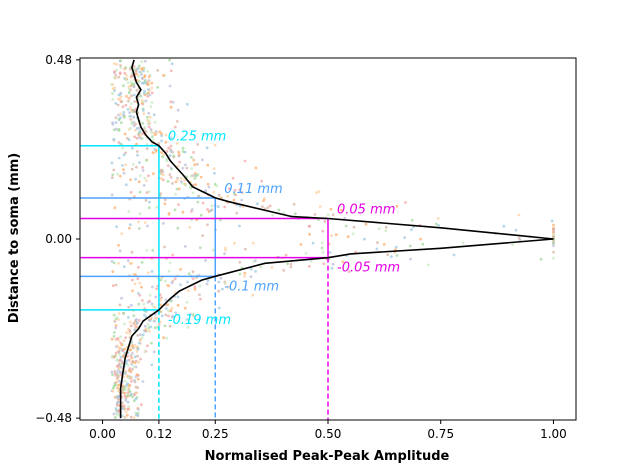  Describe the element at coordinates (251, 286) in the screenshot. I see `crossing-label: -0.1 mm` at that location.